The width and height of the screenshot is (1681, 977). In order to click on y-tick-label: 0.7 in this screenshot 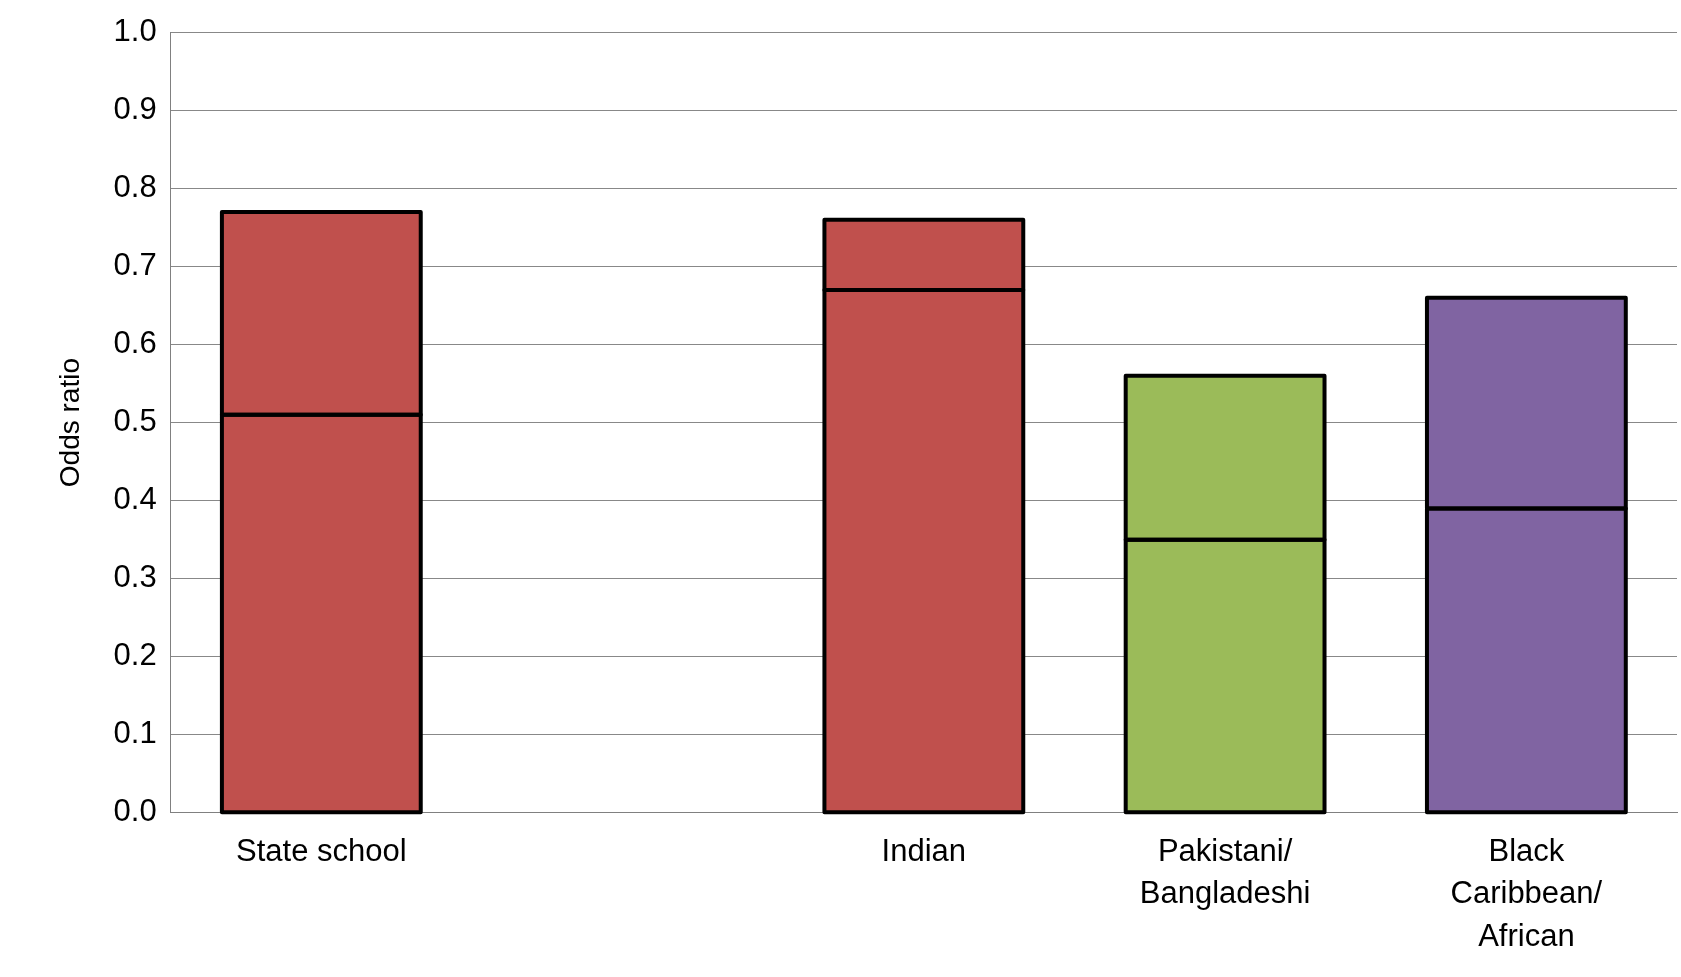, I will do `click(135, 265)`.